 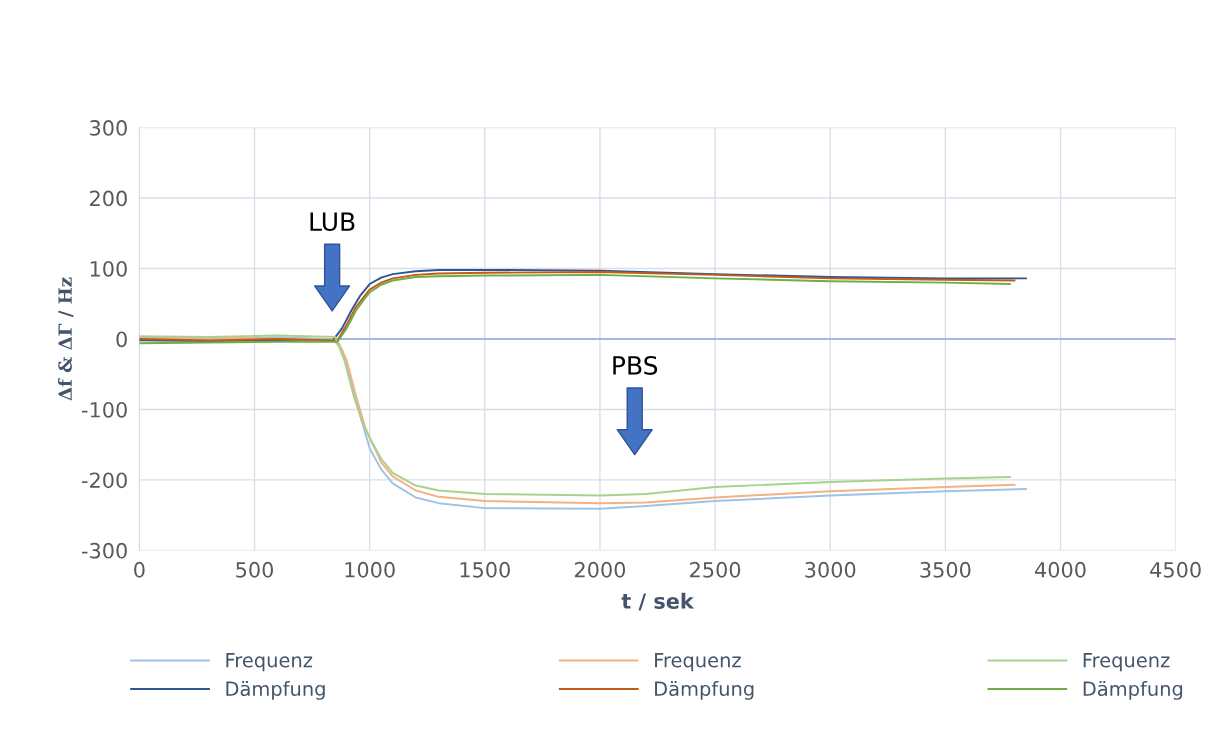 I want to click on x-tick-label: 1500, so click(x=485, y=569).